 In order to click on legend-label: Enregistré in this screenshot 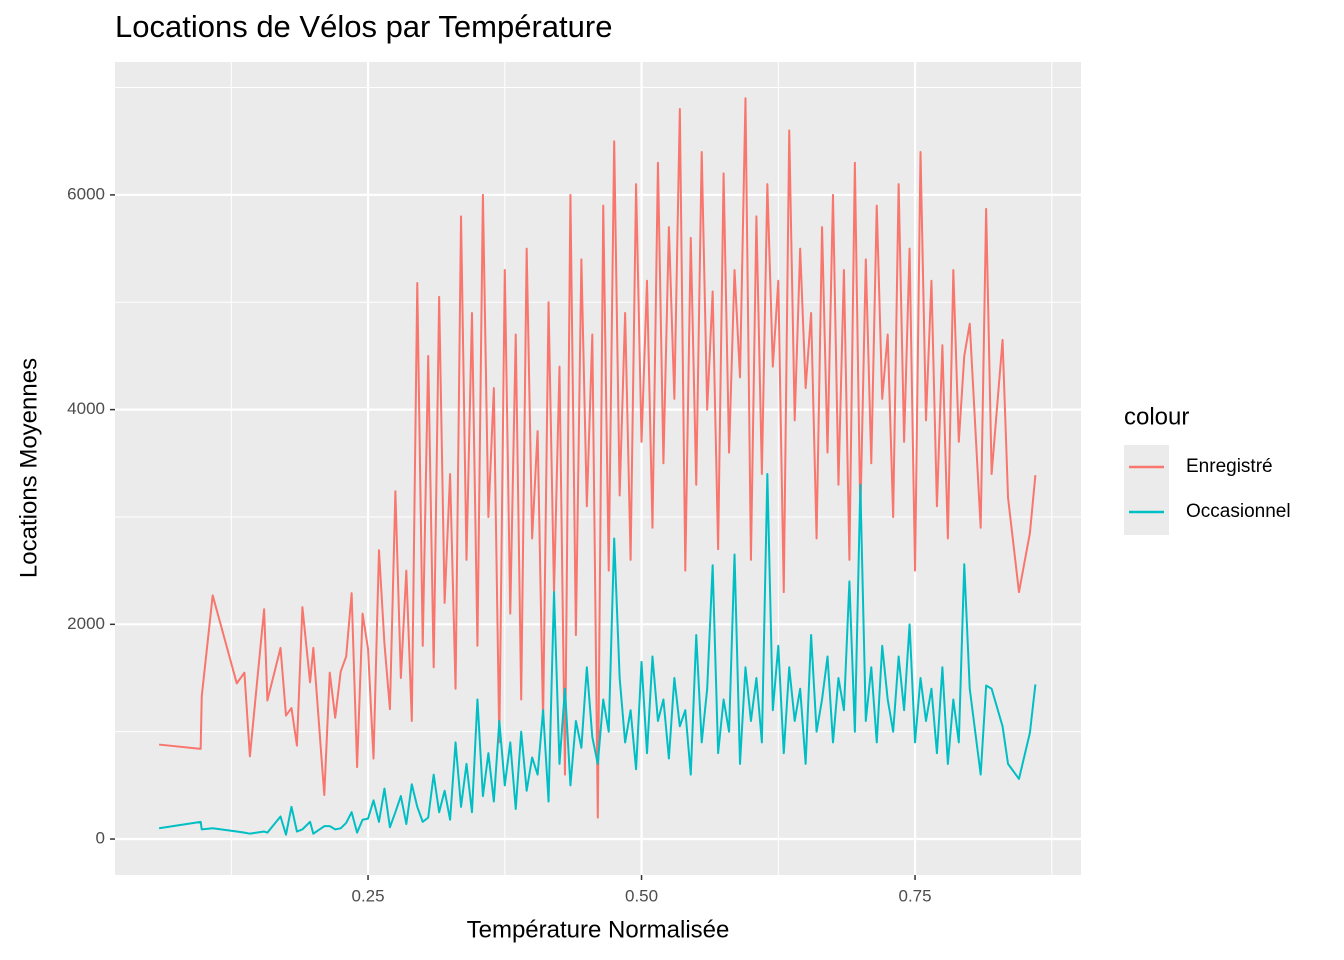, I will do `click(1229, 466)`.